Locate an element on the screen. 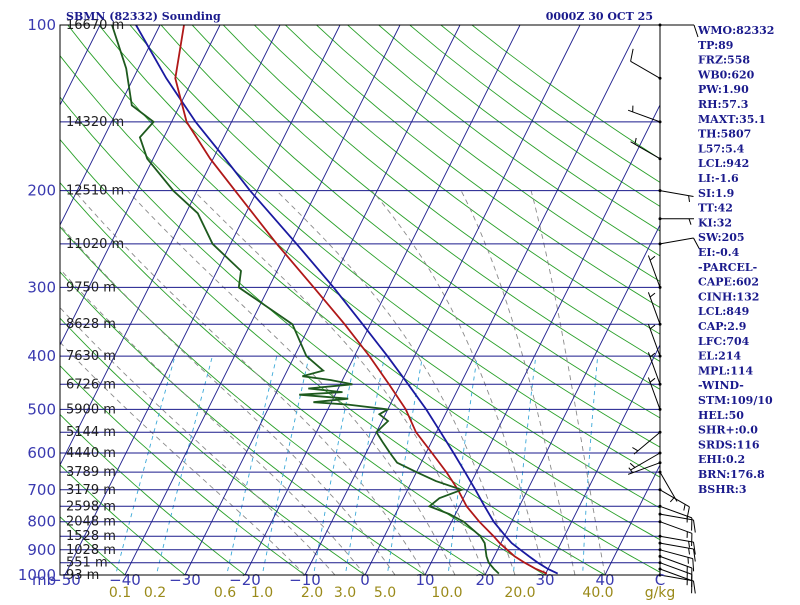 This screenshot has width=800, height=605. index-line: MPL:114 is located at coordinates (726, 370).